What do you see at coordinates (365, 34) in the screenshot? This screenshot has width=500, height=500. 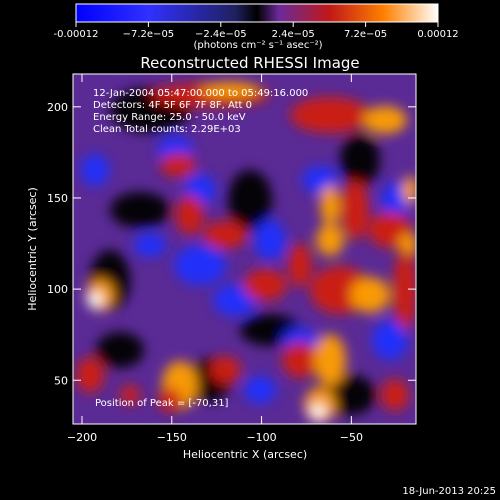 I see `colorbar-tick-label: 7.2e−05` at bounding box center [365, 34].